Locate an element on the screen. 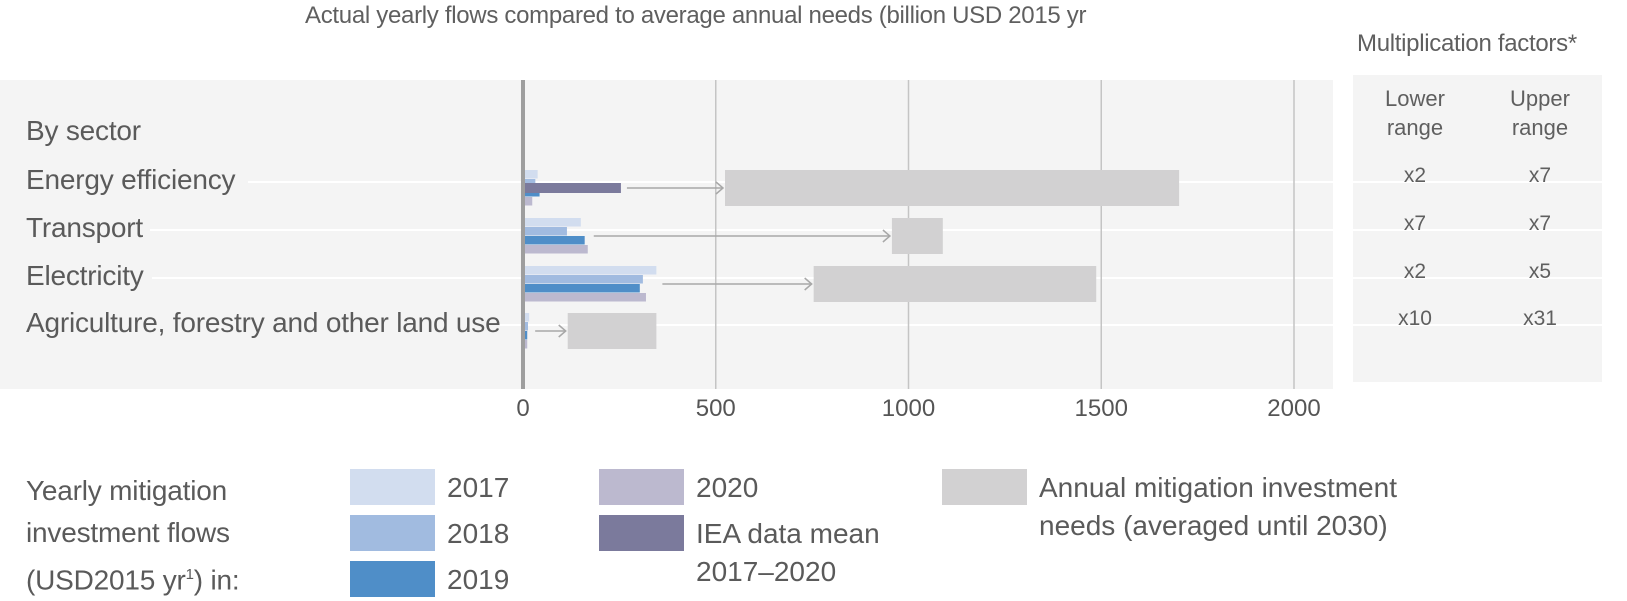 The height and width of the screenshot is (601, 1627). legend-swatch-2019 is located at coordinates (392, 579).